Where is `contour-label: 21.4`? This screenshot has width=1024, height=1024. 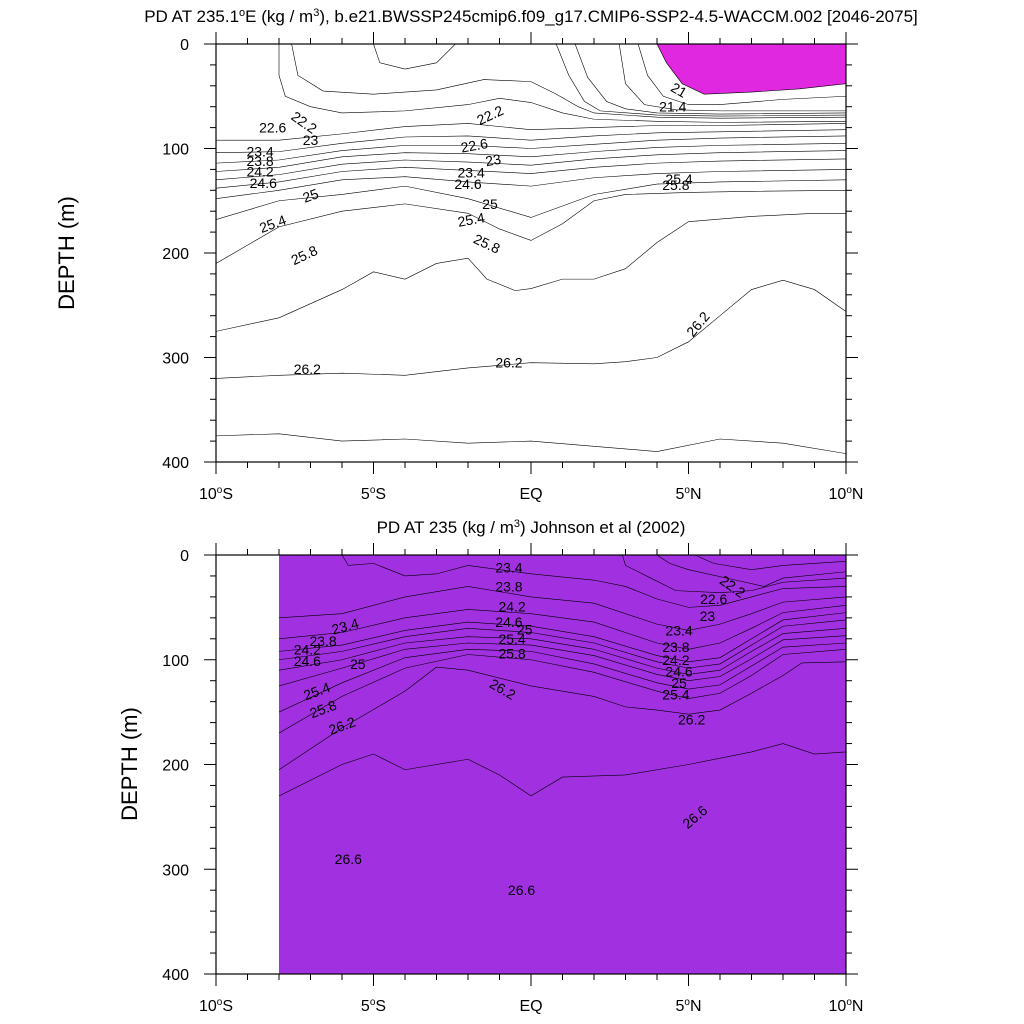
contour-label: 21.4 is located at coordinates (672, 107).